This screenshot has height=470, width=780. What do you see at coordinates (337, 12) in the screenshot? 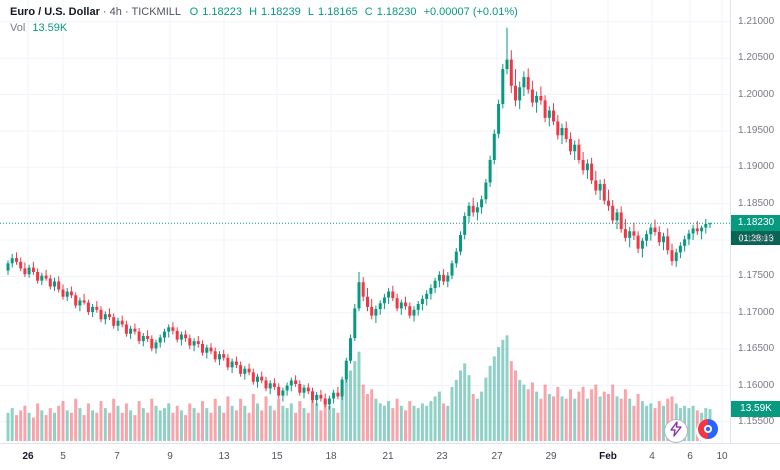
I see `low-value: 1.18165` at bounding box center [337, 12].